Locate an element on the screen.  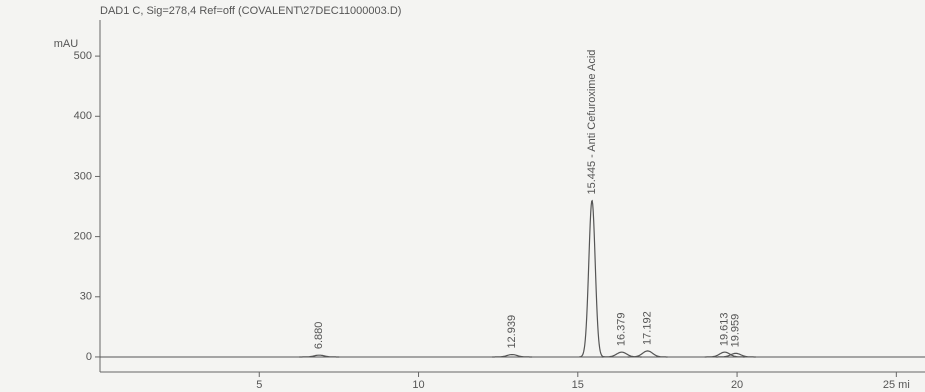
y-tick-label: 500 is located at coordinates (83, 56).